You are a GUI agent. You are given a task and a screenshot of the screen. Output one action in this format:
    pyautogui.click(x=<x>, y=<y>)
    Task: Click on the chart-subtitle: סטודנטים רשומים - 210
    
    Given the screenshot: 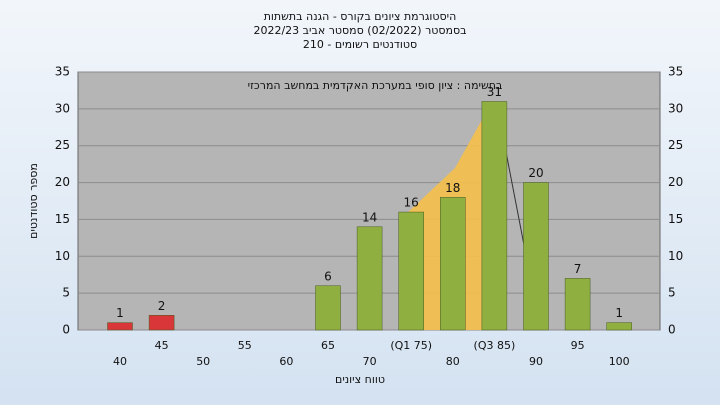 What is the action you would take?
    pyautogui.click(x=360, y=44)
    